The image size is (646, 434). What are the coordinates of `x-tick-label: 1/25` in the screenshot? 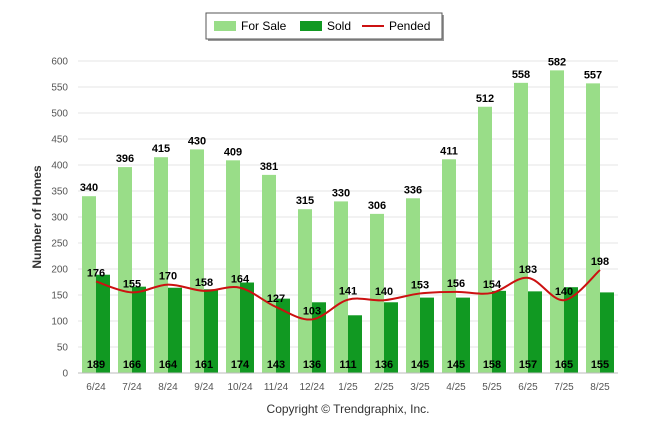 It's located at (348, 387).